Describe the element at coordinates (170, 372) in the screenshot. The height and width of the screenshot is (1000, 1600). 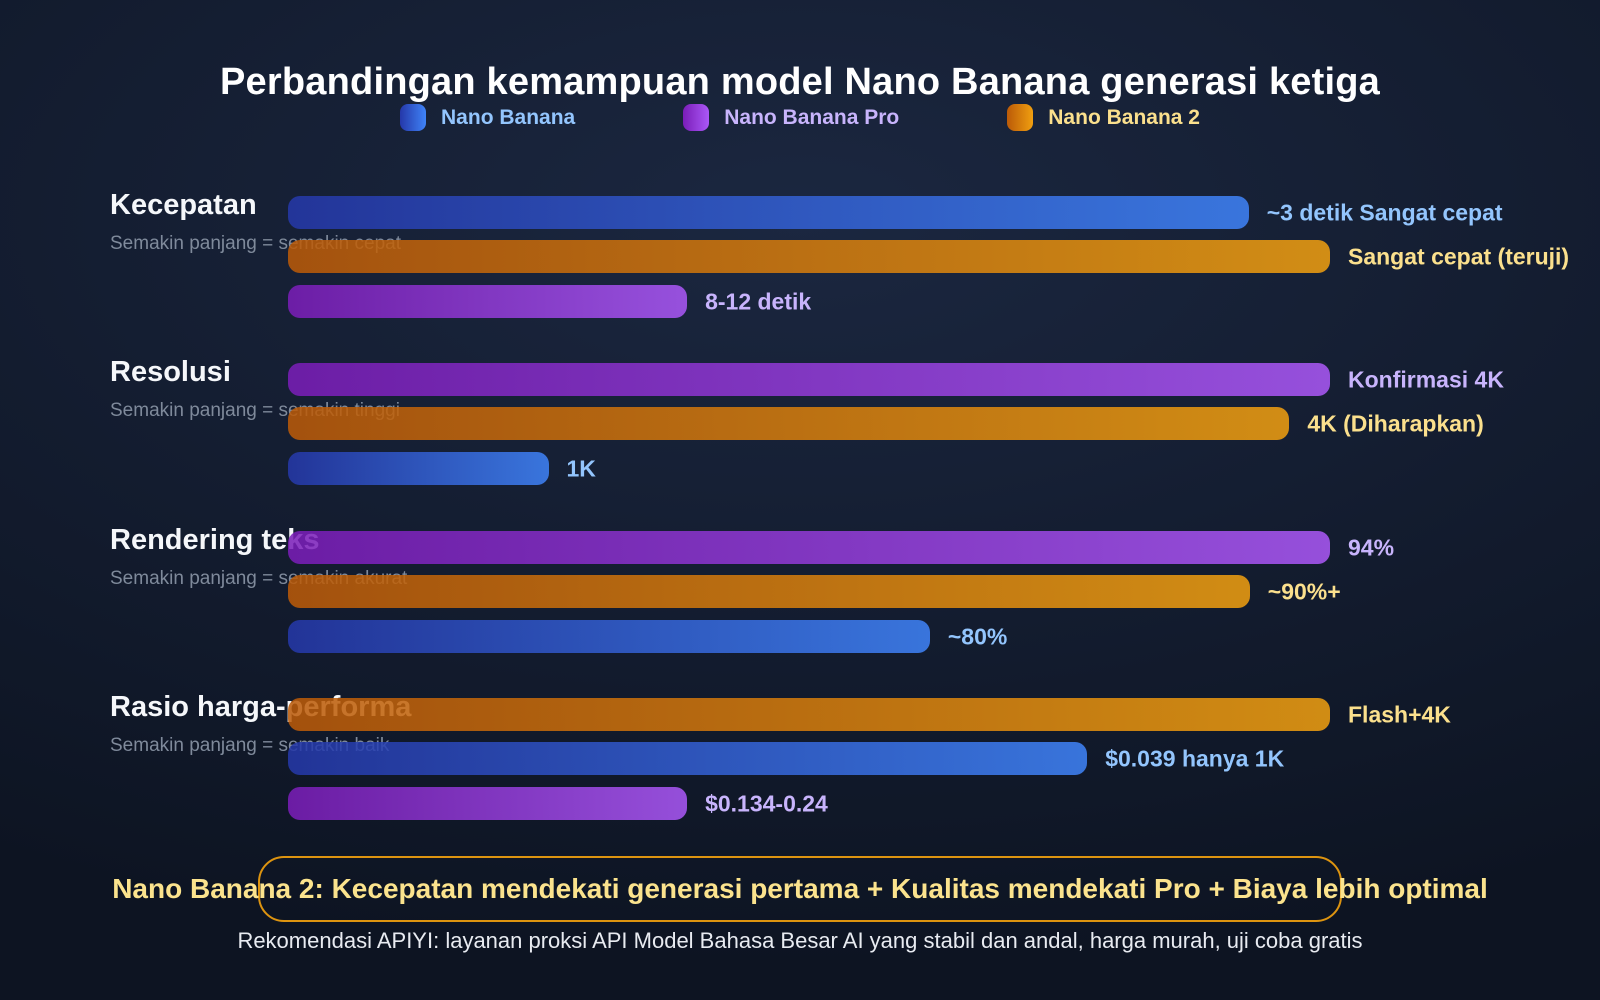
I see `category-label: Resolusi` at that location.